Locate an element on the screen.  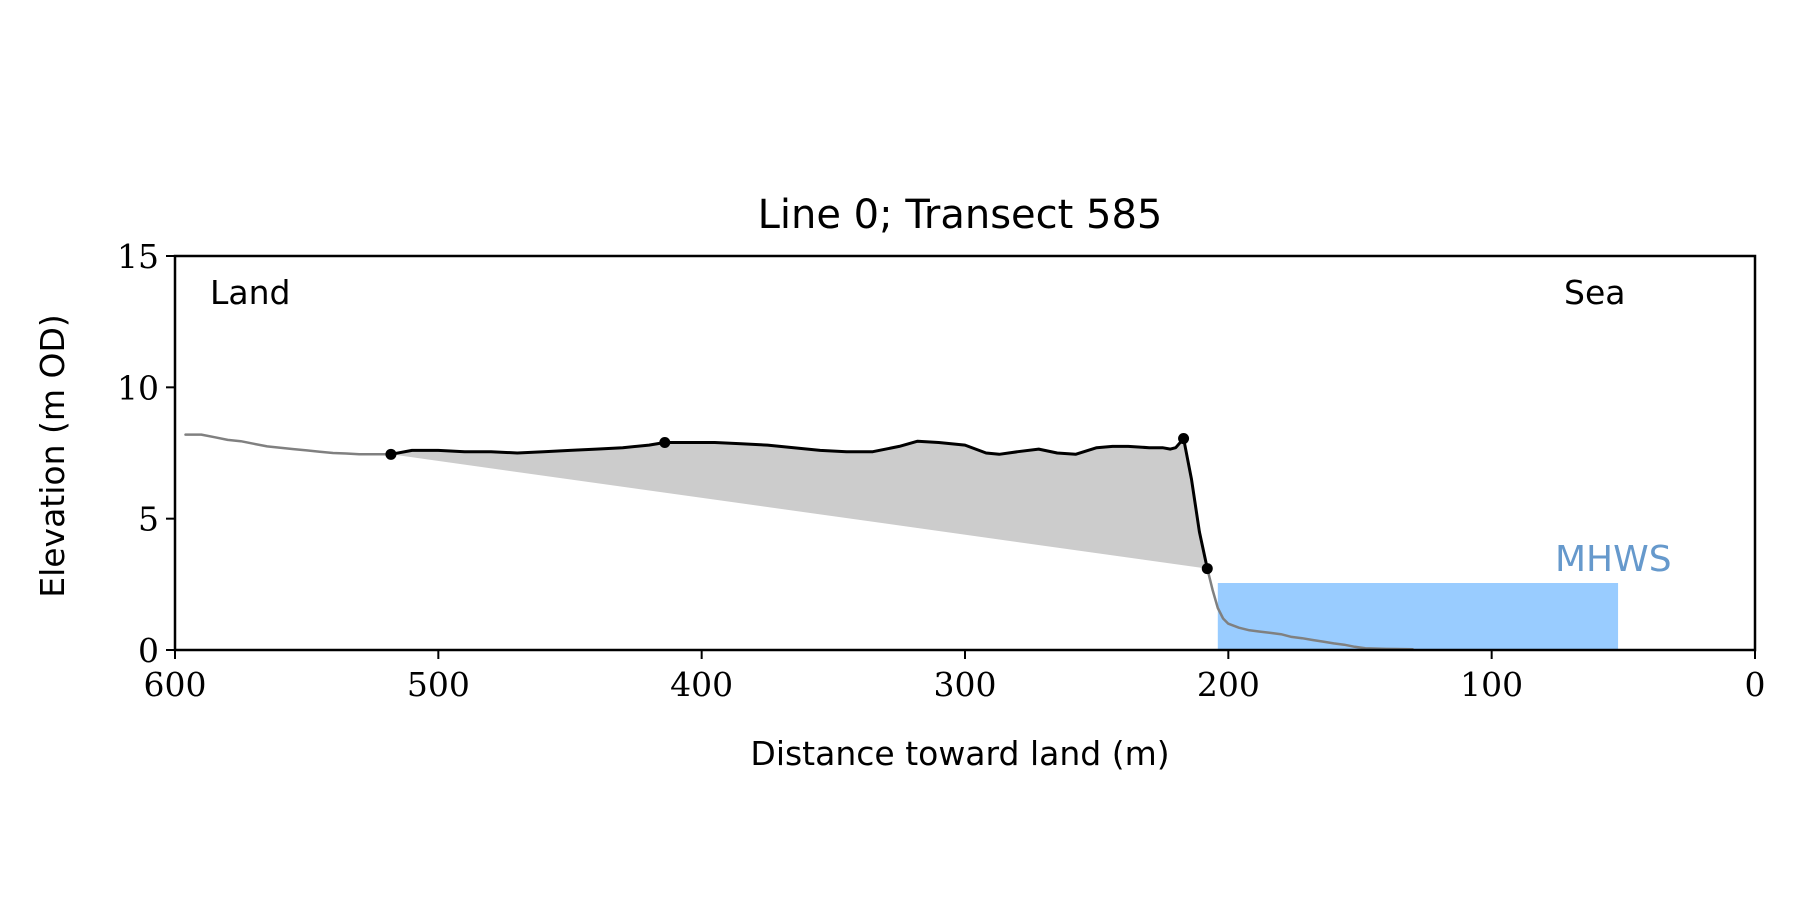
mhws-water-band is located at coordinates (1418, 616).